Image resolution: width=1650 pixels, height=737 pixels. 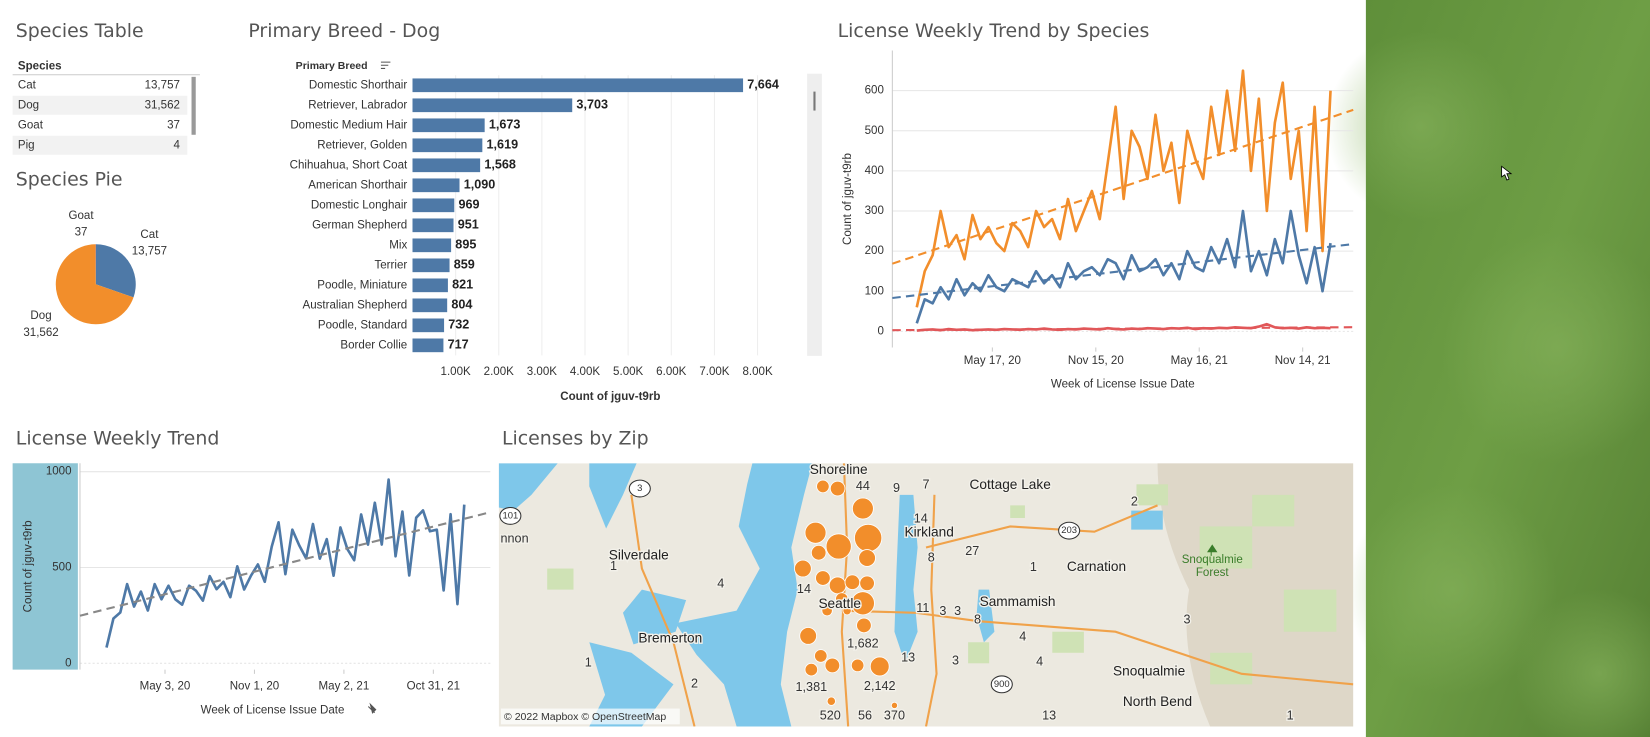 What do you see at coordinates (357, 185) in the screenshot?
I see `y-tick-label: American Shorthair` at bounding box center [357, 185].